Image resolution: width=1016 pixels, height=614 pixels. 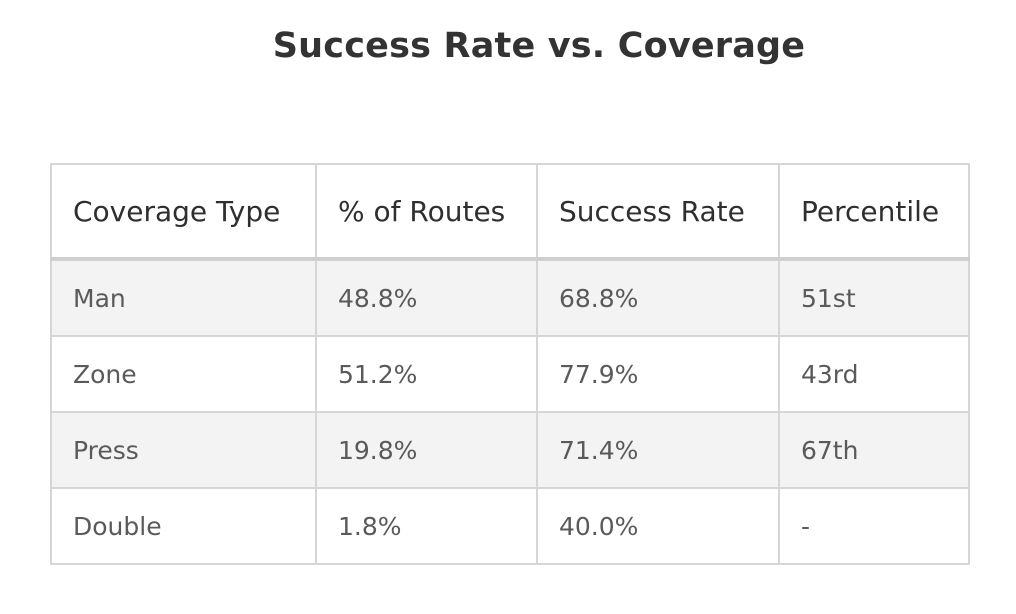 What do you see at coordinates (426, 526) in the screenshot?
I see `cell-percent-of-routes: 1.8%` at bounding box center [426, 526].